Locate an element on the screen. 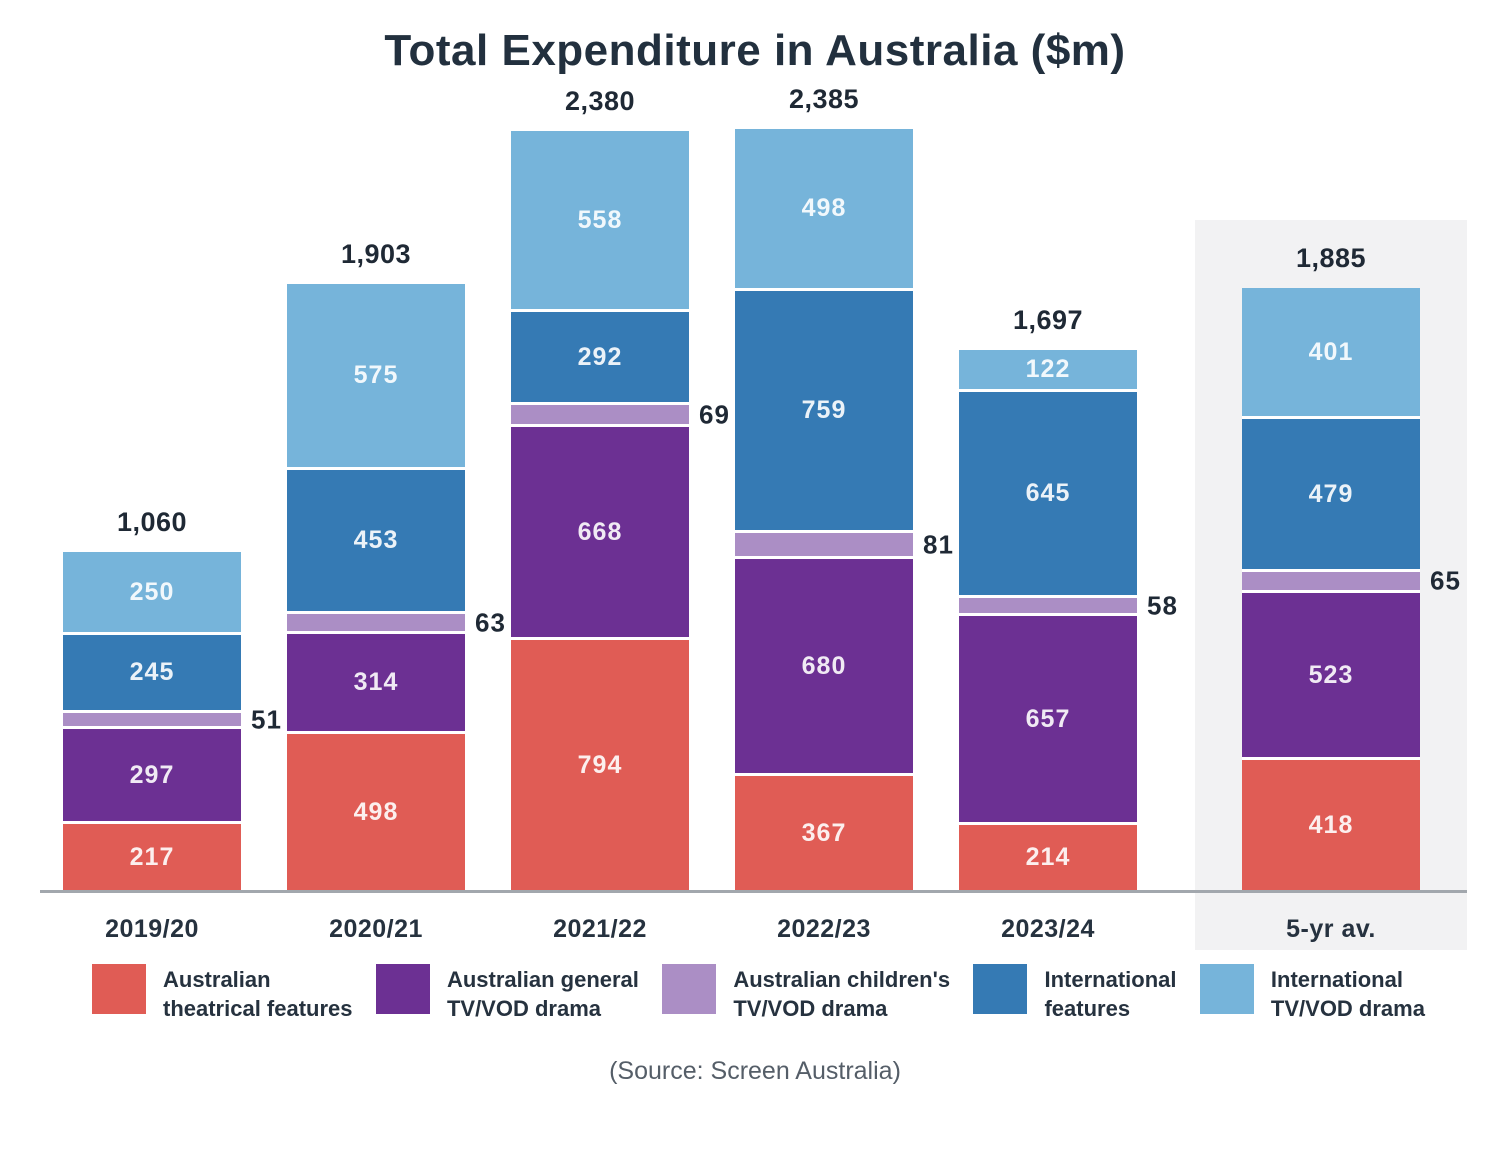 This screenshot has height=1176, width=1510. legend-label: Australian theatrical features is located at coordinates (258, 994).